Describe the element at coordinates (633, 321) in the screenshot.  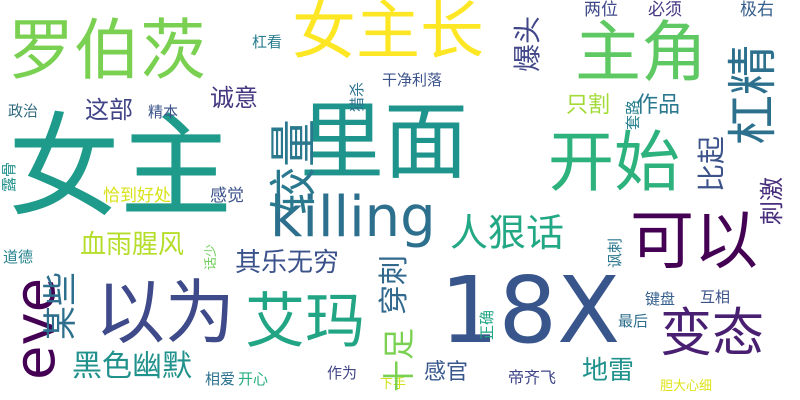
I see `word-zuihou: 最后` at that location.